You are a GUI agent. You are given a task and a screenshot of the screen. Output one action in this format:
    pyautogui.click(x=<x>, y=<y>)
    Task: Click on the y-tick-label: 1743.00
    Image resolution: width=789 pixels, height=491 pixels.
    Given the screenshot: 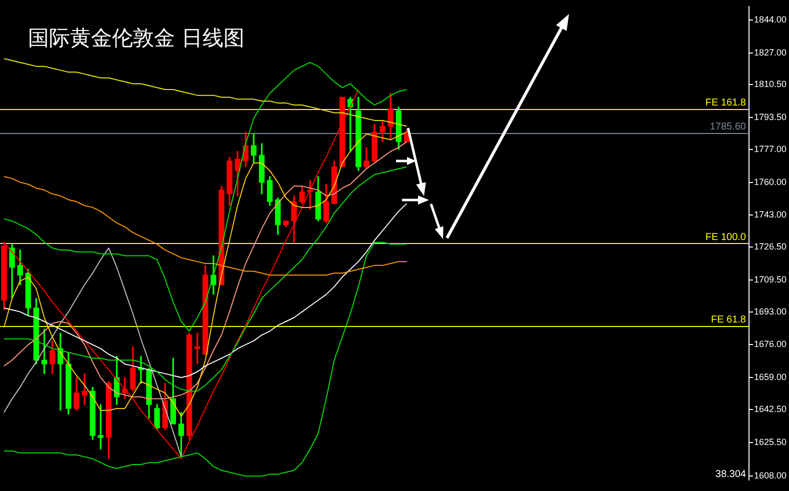 What is the action you would take?
    pyautogui.click(x=770, y=215)
    